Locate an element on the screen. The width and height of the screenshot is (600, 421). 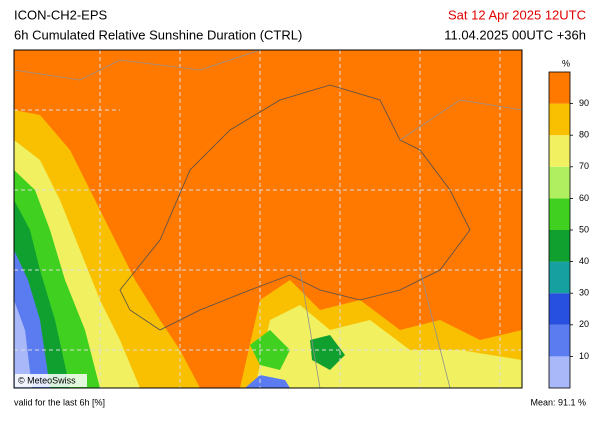
colorbar-tick-label: 50 is located at coordinates (584, 229).